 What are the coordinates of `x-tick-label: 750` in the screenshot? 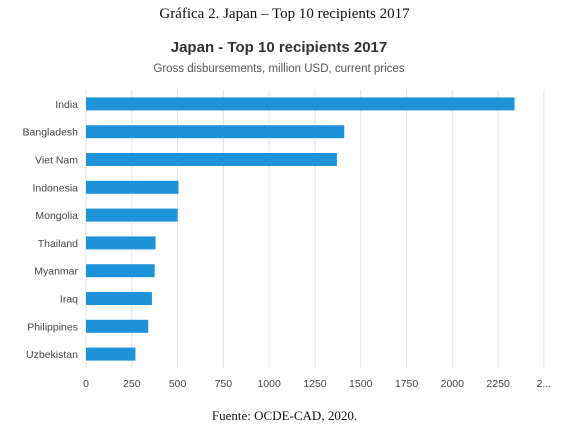 It's located at (224, 384).